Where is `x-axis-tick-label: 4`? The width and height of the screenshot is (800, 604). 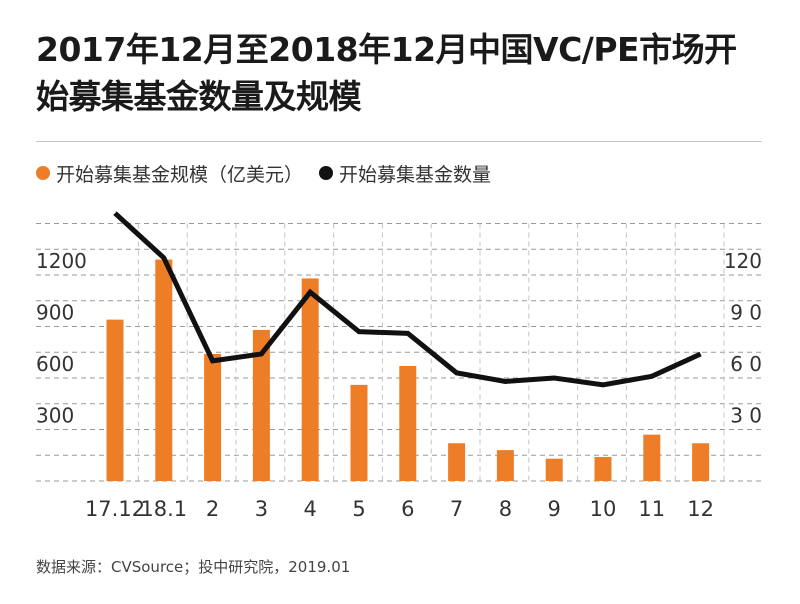 x-axis-tick-label: 4 is located at coordinates (310, 509).